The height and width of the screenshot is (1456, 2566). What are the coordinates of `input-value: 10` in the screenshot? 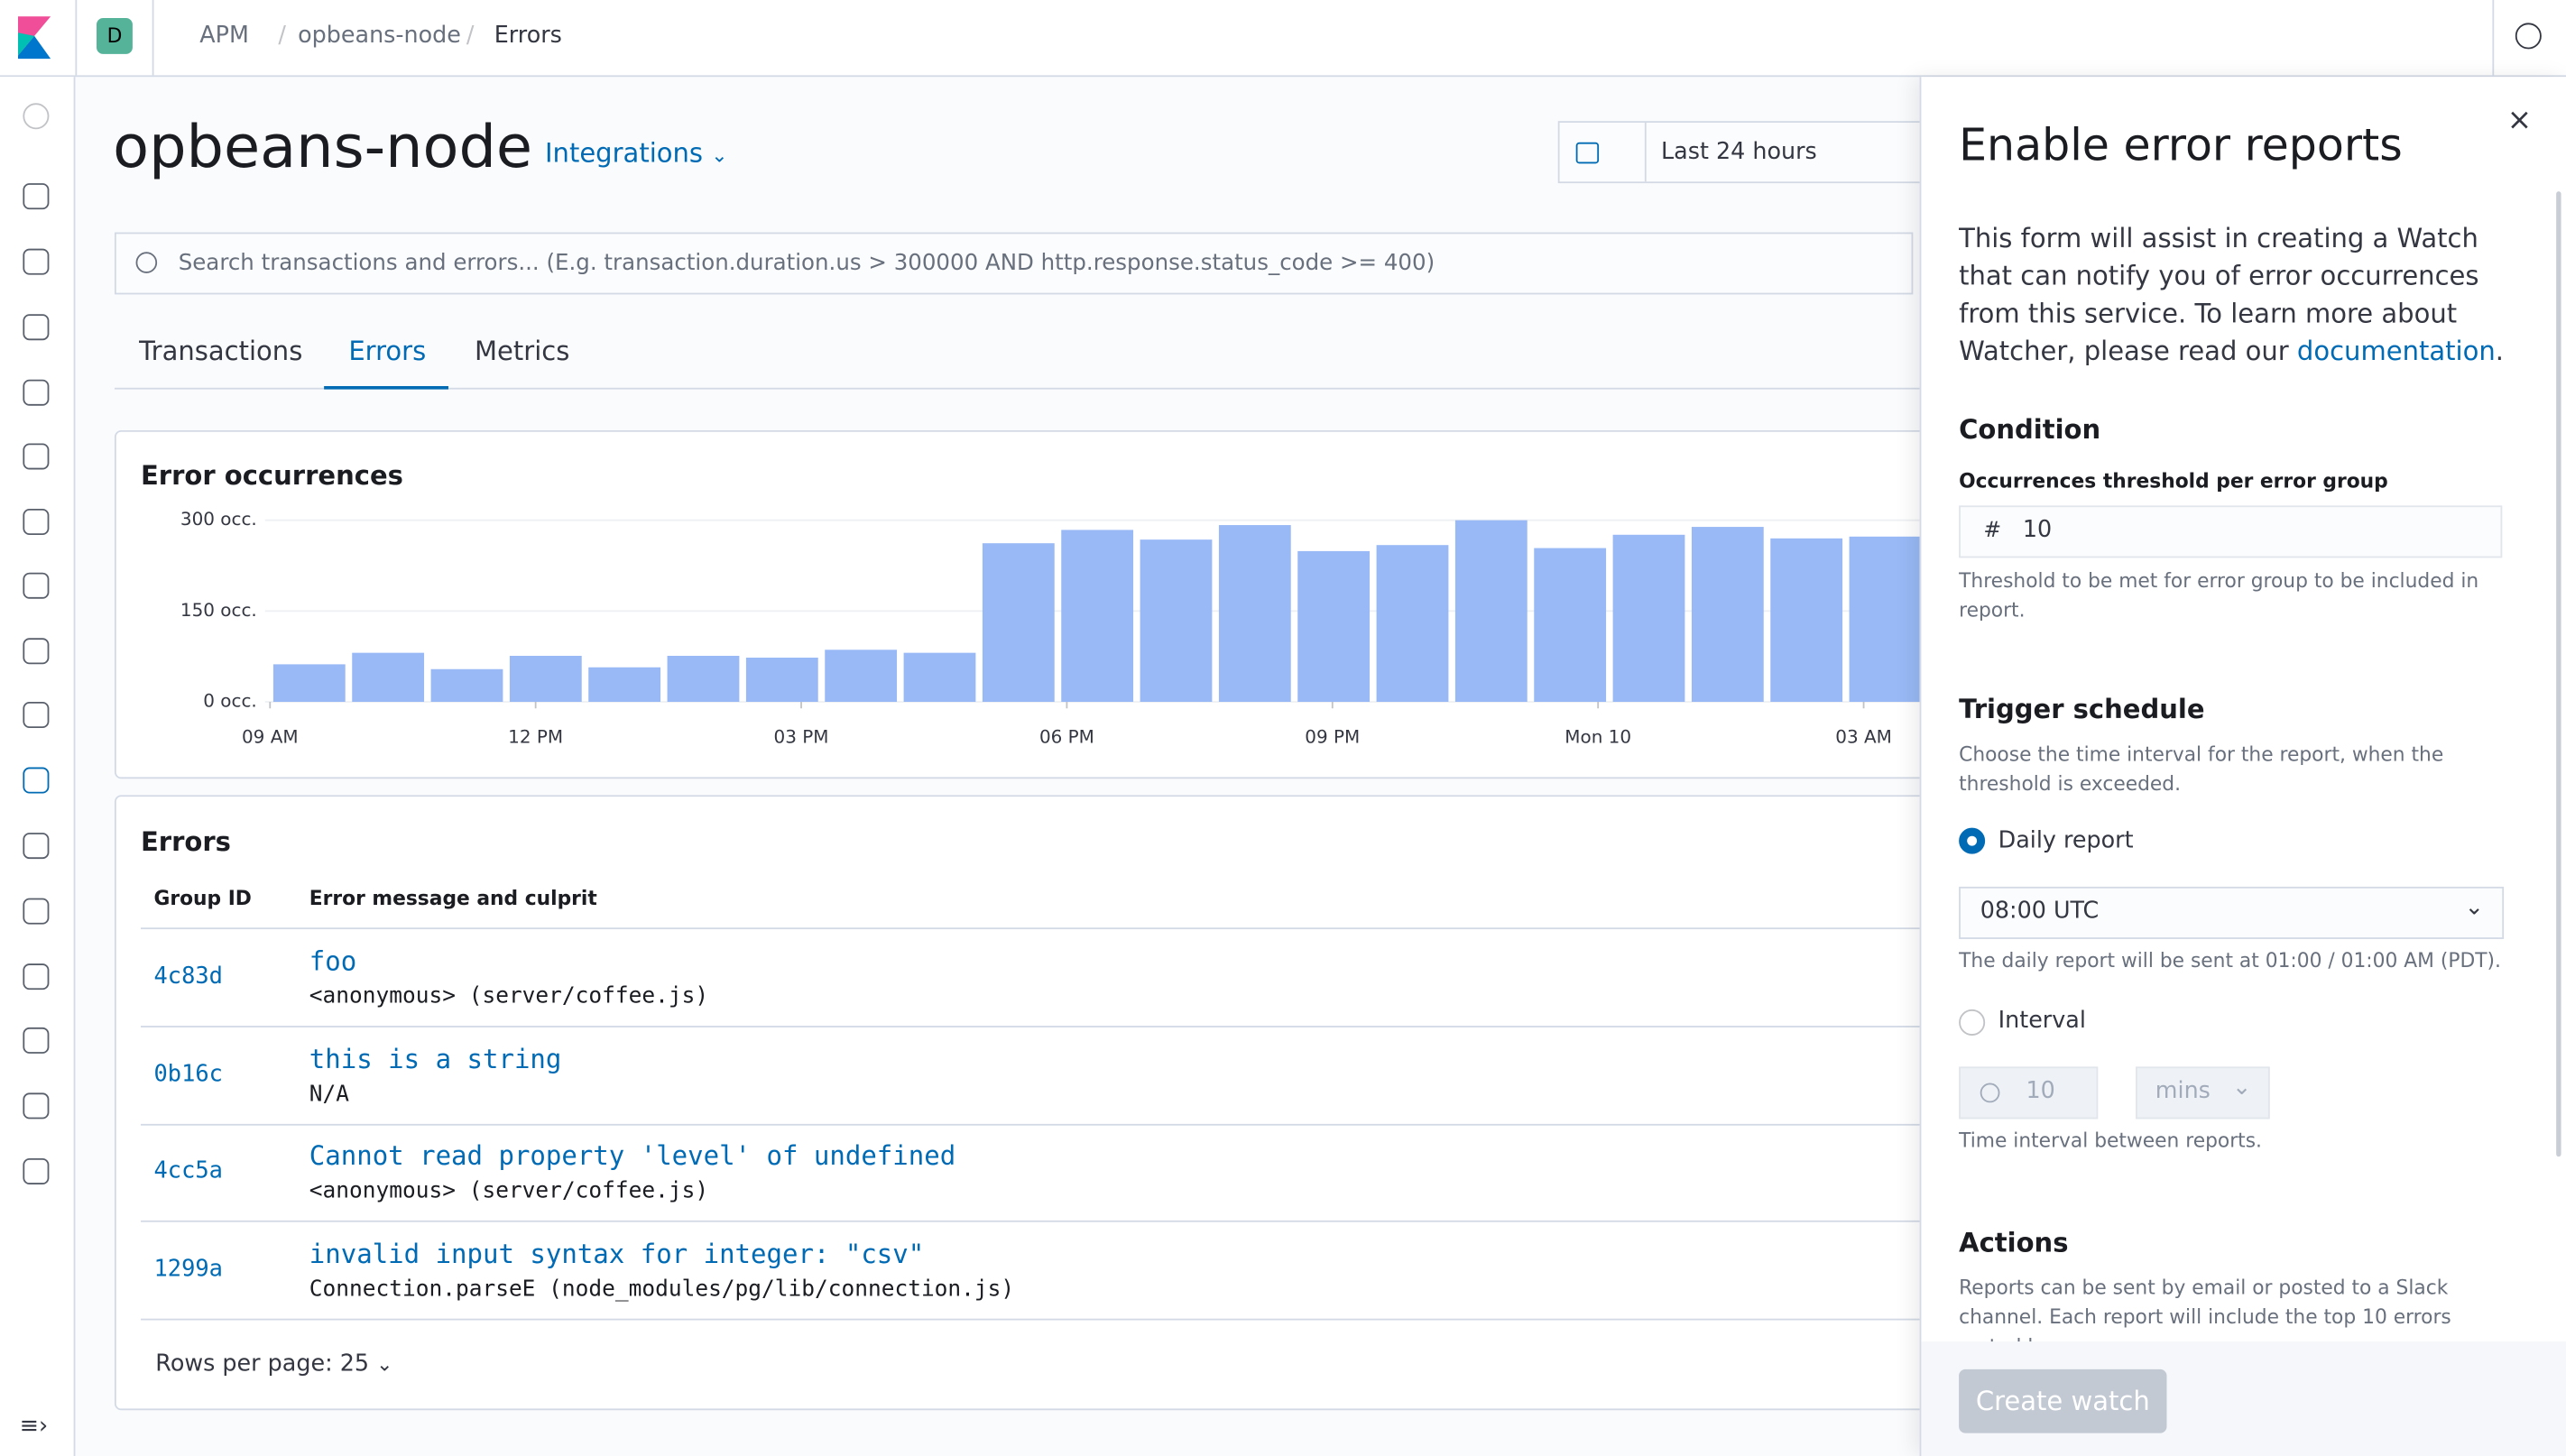 It's located at (2038, 530).